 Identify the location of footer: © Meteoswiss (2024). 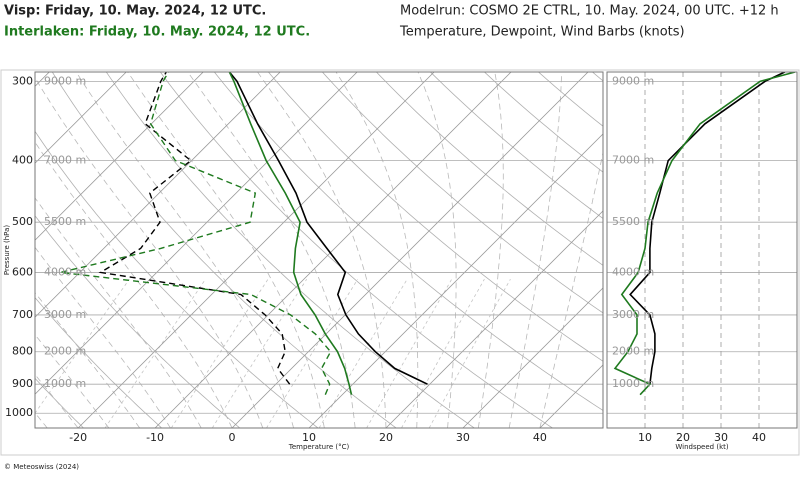
(41, 467).